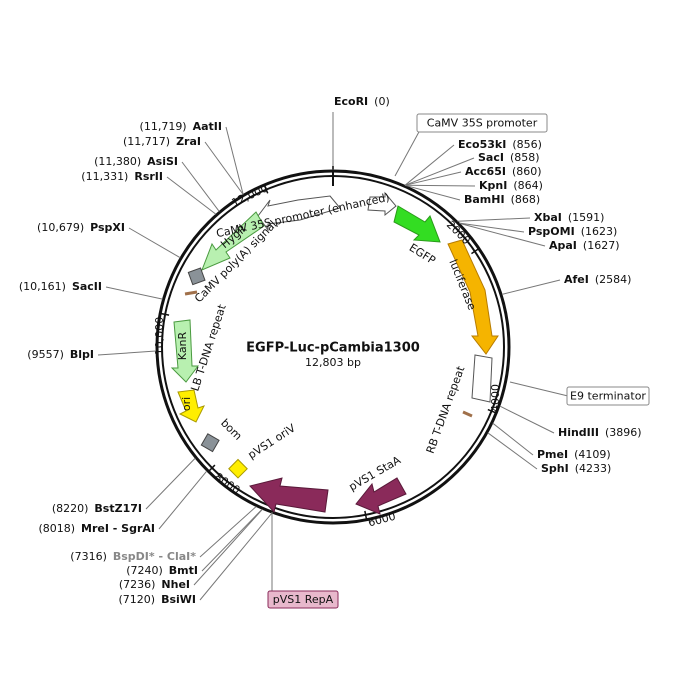  Describe the element at coordinates (207, 126) in the screenshot. I see `site-name: AatII` at that location.